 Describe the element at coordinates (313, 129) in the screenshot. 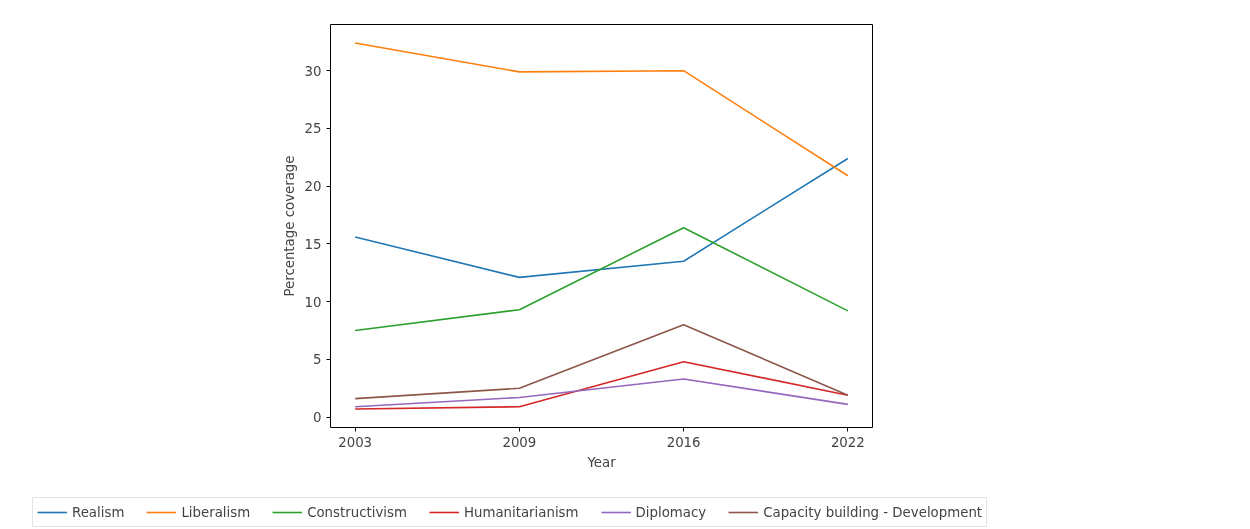

I see `y-tick-label: 25` at that location.